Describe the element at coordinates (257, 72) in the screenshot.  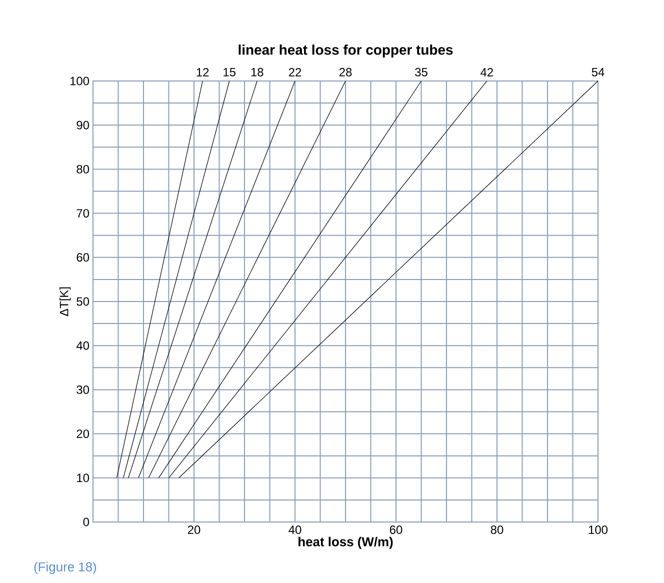
I see `series-label: 18` at that location.